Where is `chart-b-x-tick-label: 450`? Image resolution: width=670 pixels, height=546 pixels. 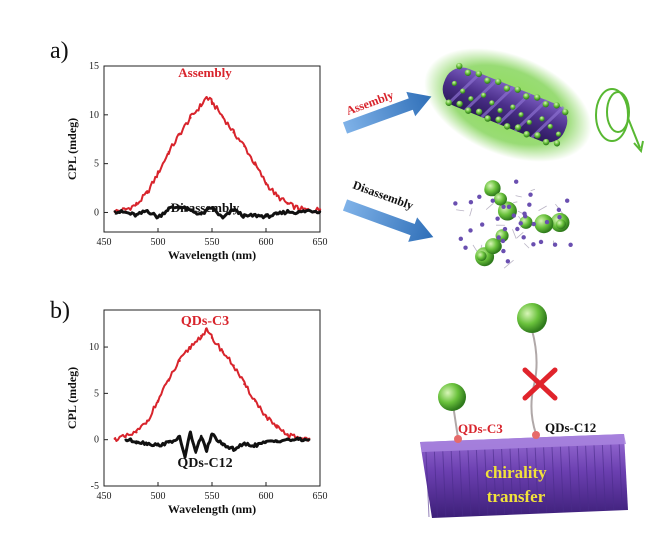 chart-b-x-tick-label: 450 is located at coordinates (104, 496).